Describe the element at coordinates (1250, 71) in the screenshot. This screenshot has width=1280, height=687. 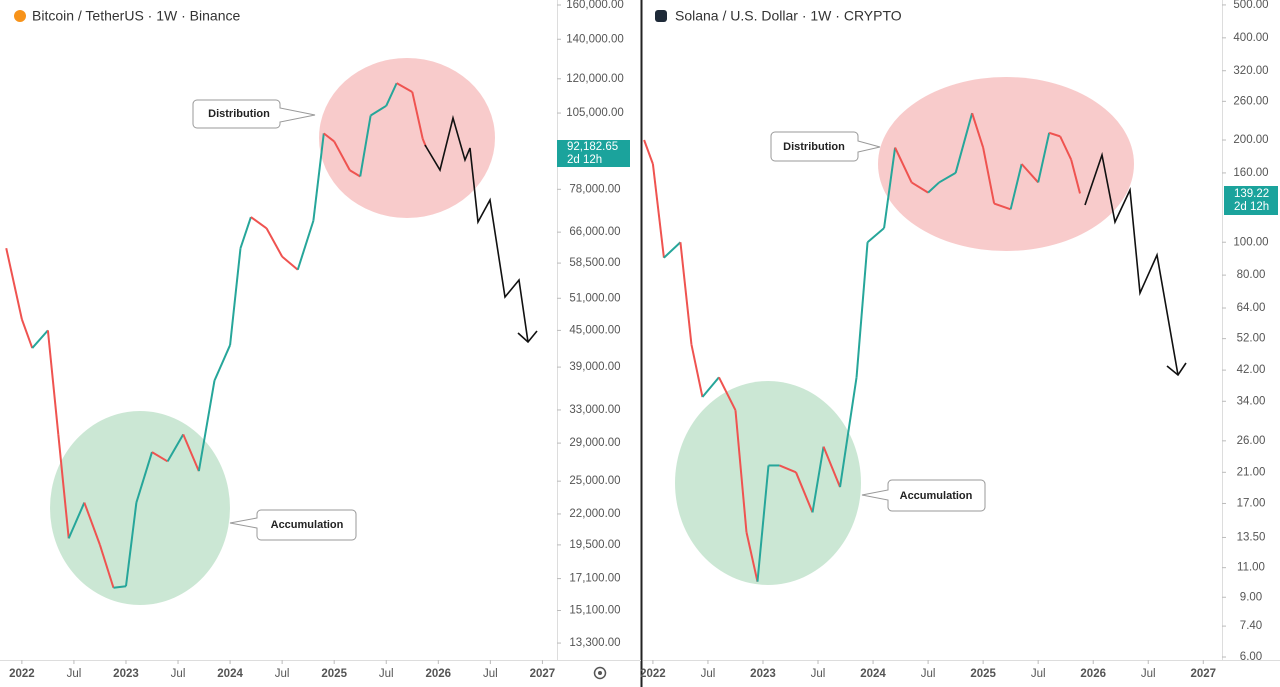
I see `y-tick-label: 320.00` at that location.